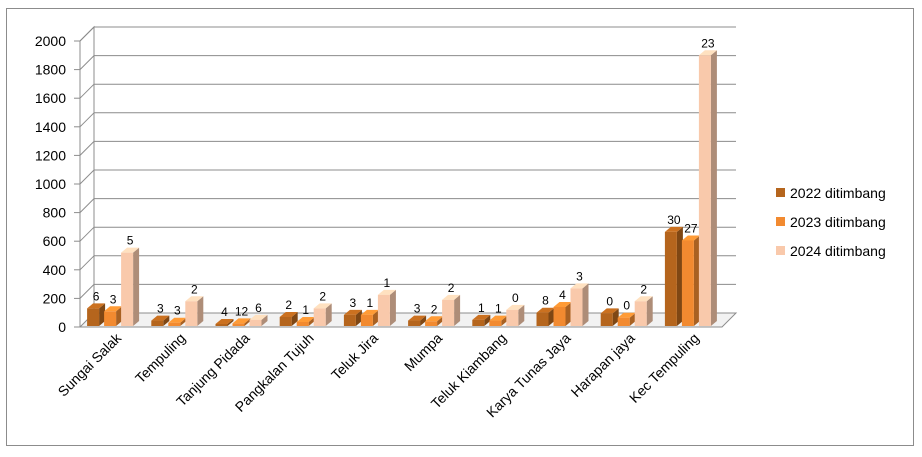 The width and height of the screenshot is (922, 457). I want to click on y-tick-label: 0, so click(62, 327).